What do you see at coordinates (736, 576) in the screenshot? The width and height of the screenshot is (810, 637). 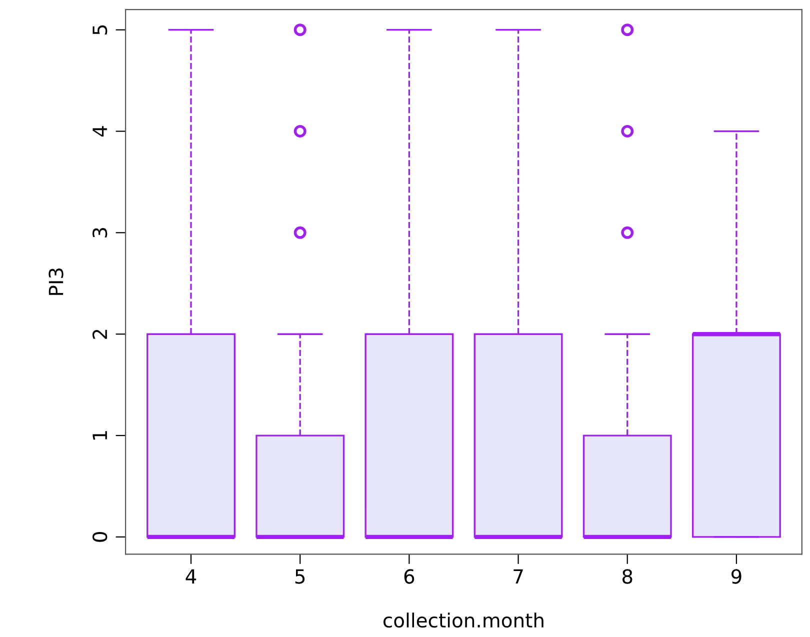 I see `x-tick-label: 9` at bounding box center [736, 576].